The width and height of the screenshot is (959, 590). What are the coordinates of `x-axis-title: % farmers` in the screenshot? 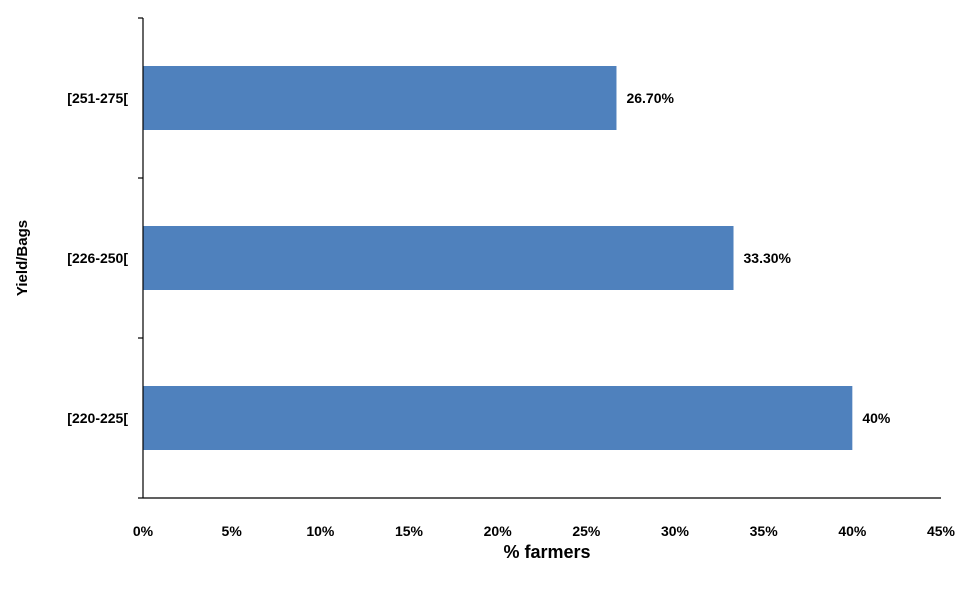 It's located at (546, 552).